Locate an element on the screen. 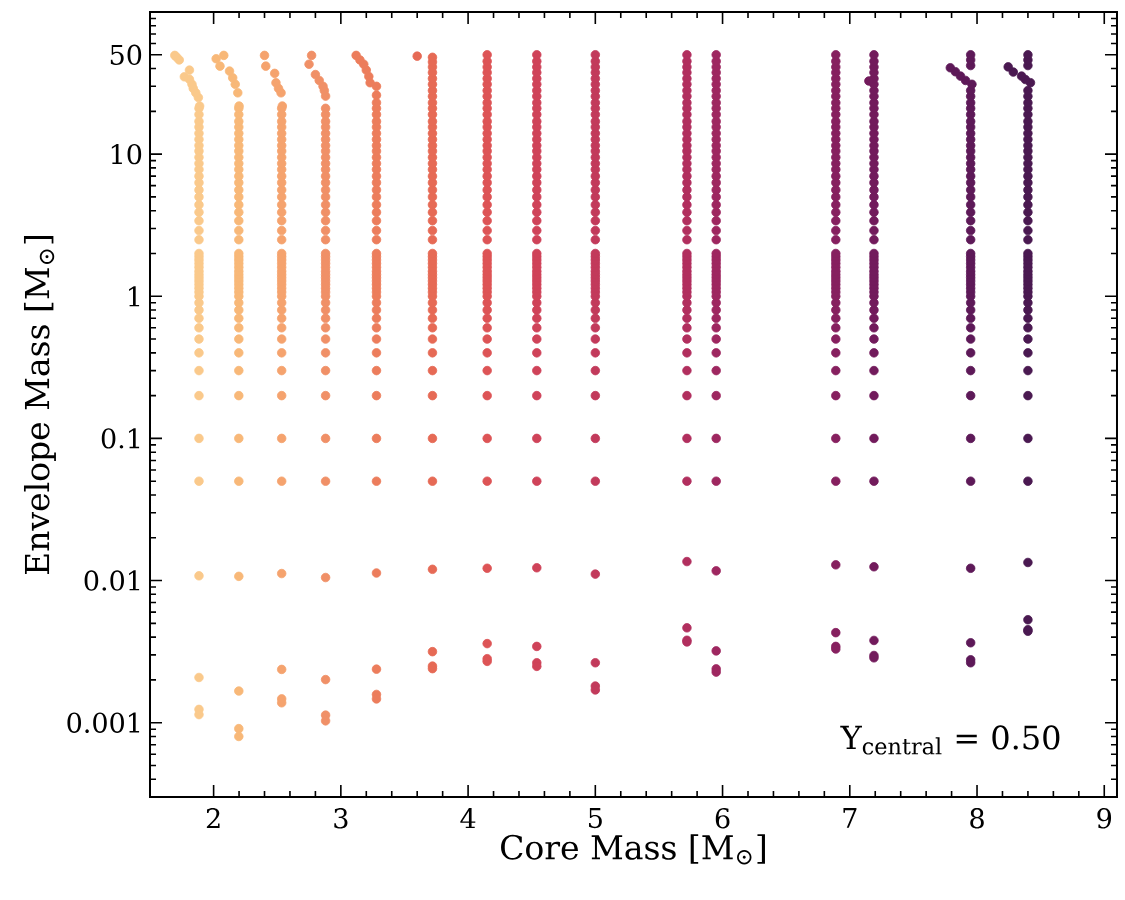 The height and width of the screenshot is (900, 1125). y-tick-label: 0.01 is located at coordinates (112, 580).